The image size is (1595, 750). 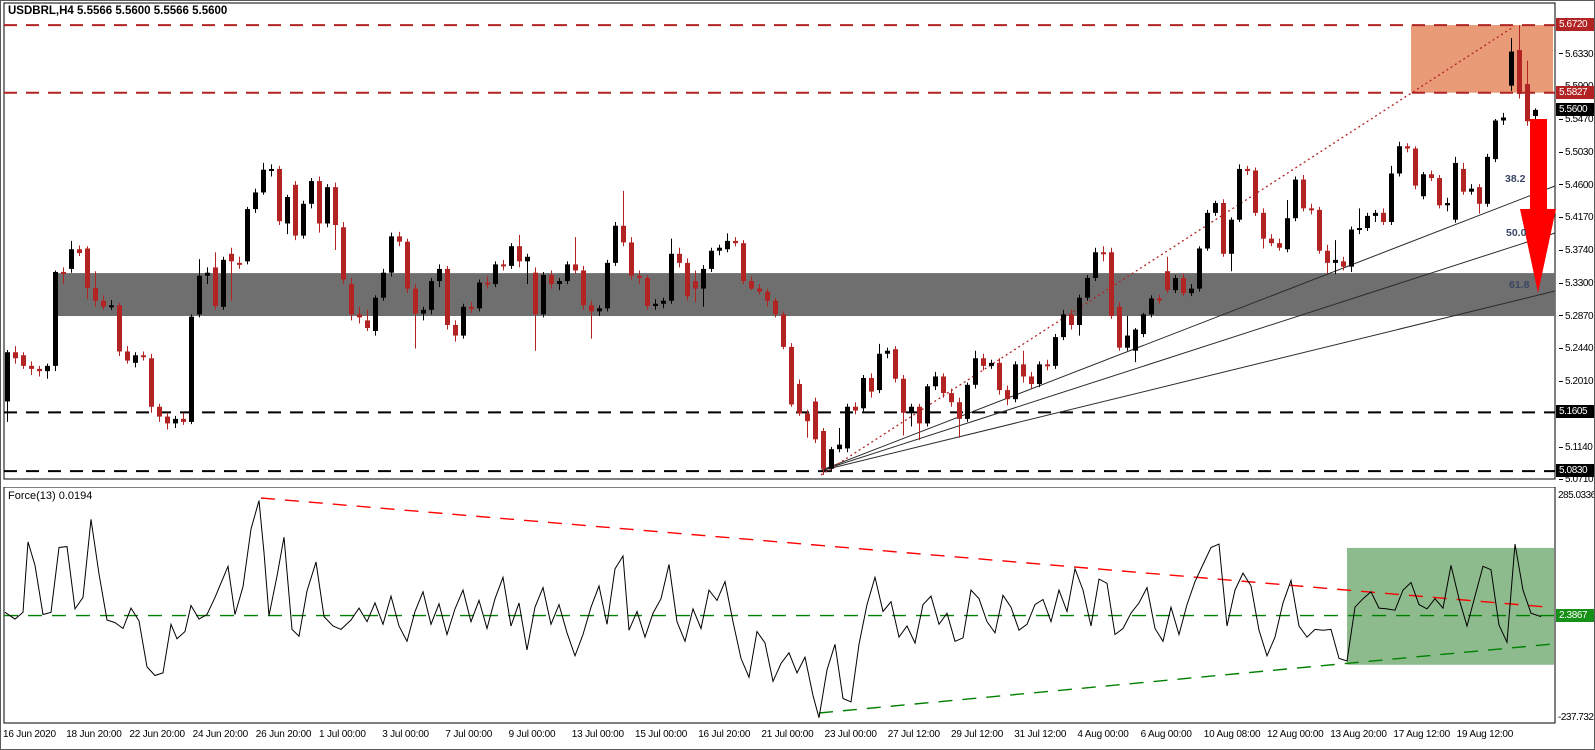 What do you see at coordinates (1187, 352) in the screenshot?
I see `fib-fan-line` at bounding box center [1187, 352].